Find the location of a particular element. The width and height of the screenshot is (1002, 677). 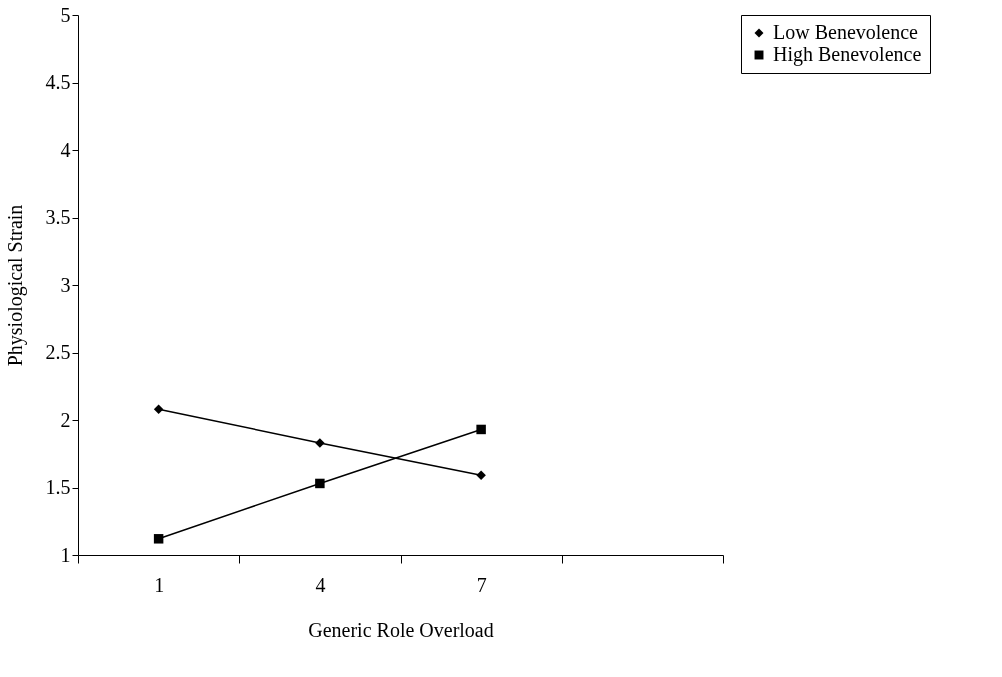

y-tick-label: 4 is located at coordinates (65, 149).